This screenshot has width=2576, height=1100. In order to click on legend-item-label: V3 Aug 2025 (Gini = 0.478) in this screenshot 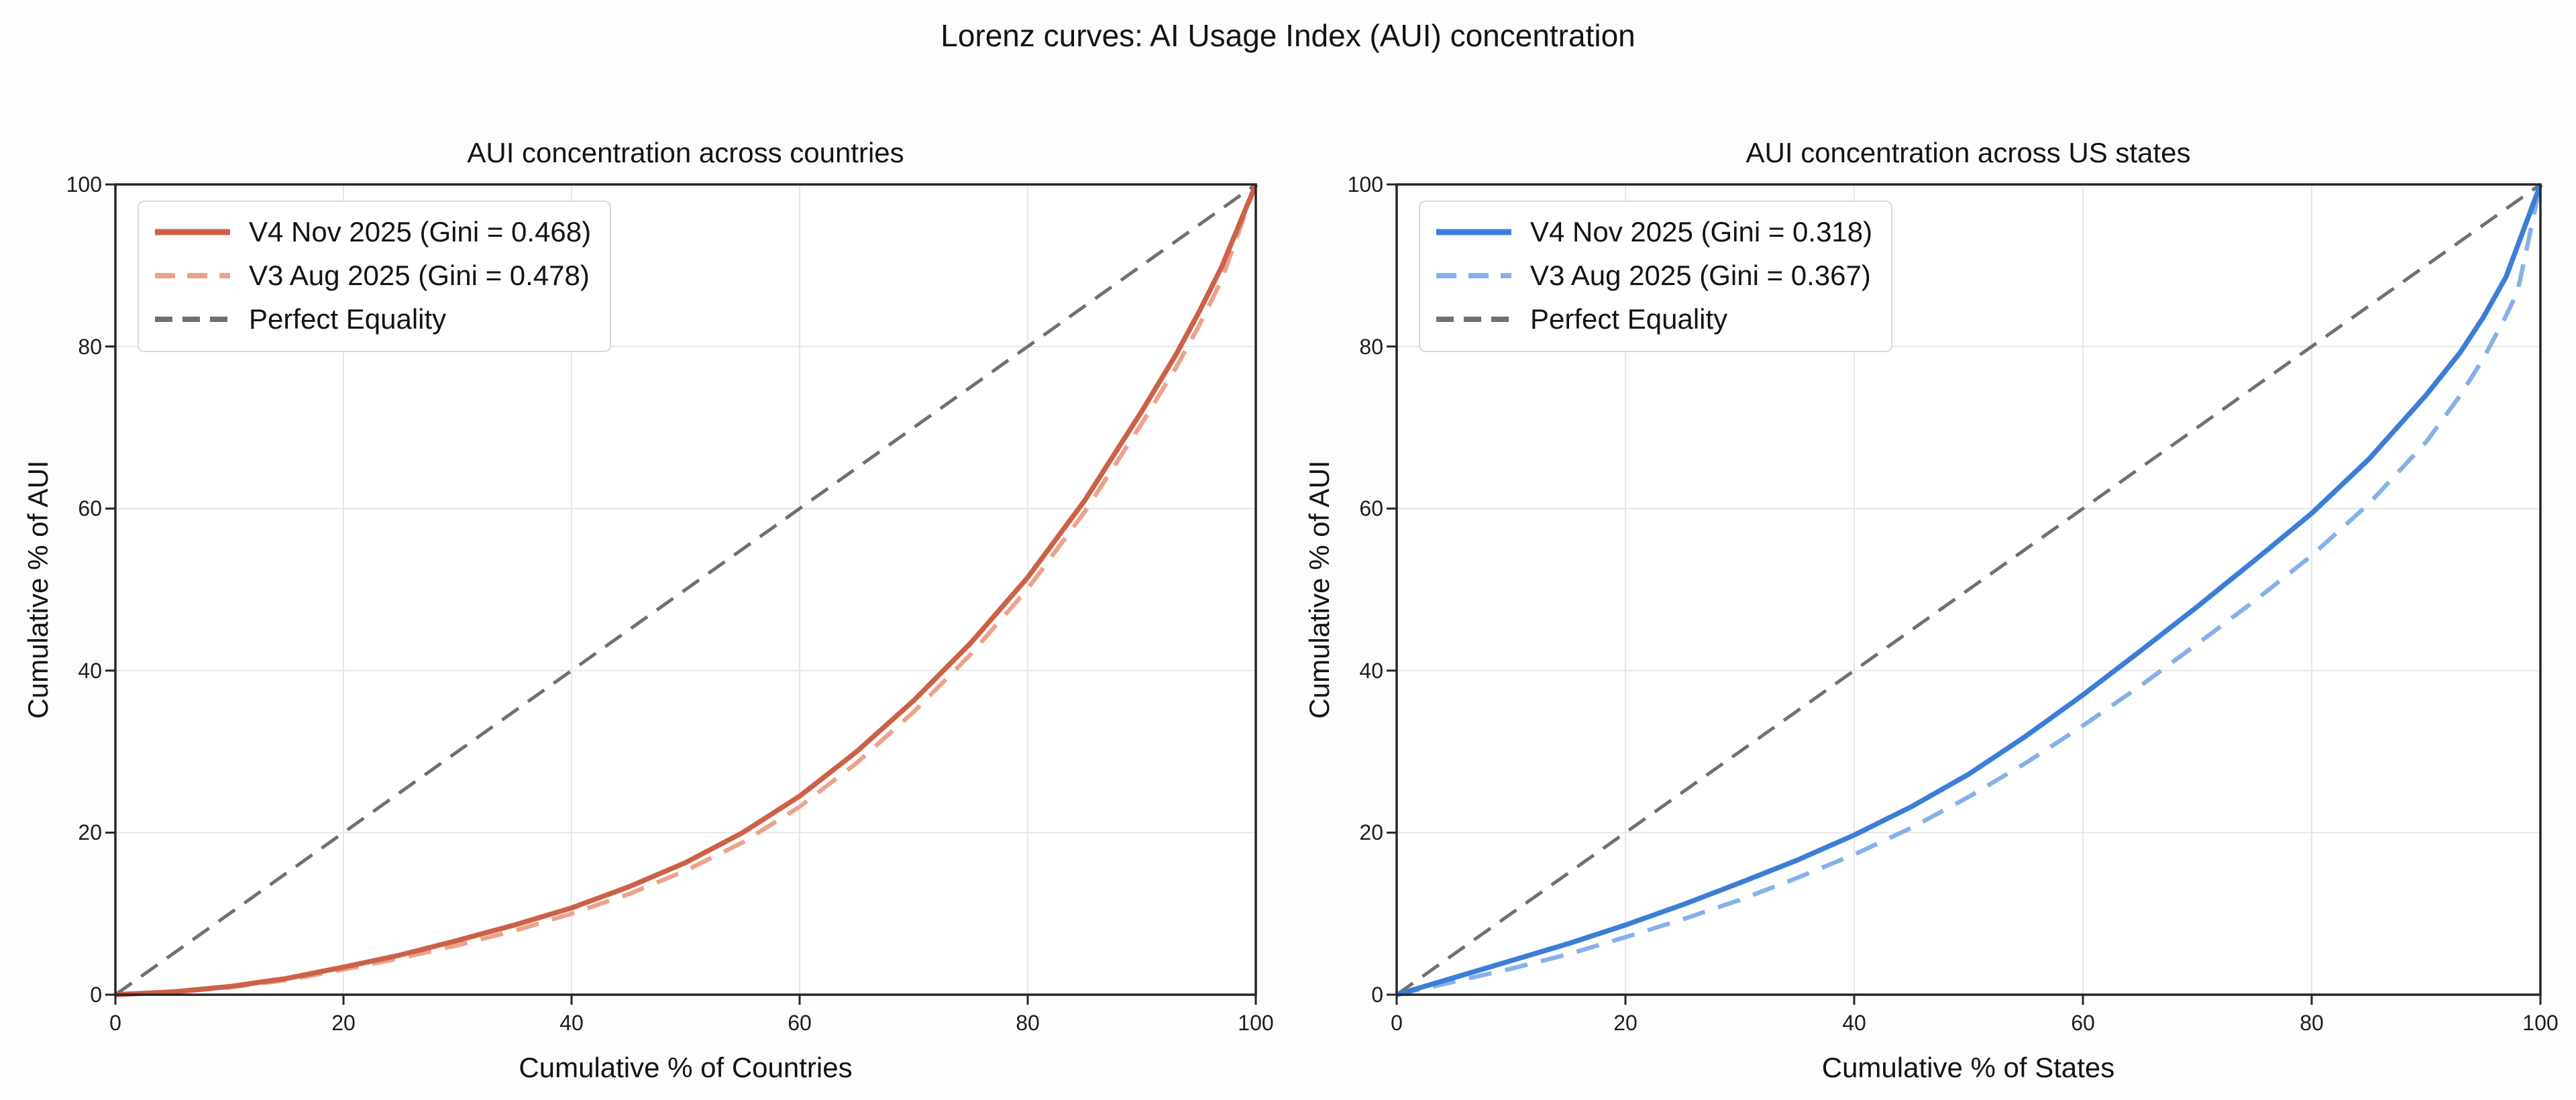, I will do `click(419, 275)`.